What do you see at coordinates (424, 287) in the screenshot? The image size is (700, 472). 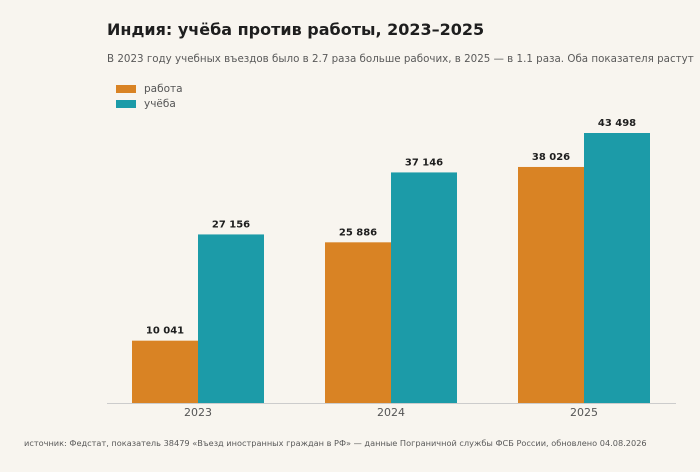 I see `bar-study-2024` at bounding box center [424, 287].